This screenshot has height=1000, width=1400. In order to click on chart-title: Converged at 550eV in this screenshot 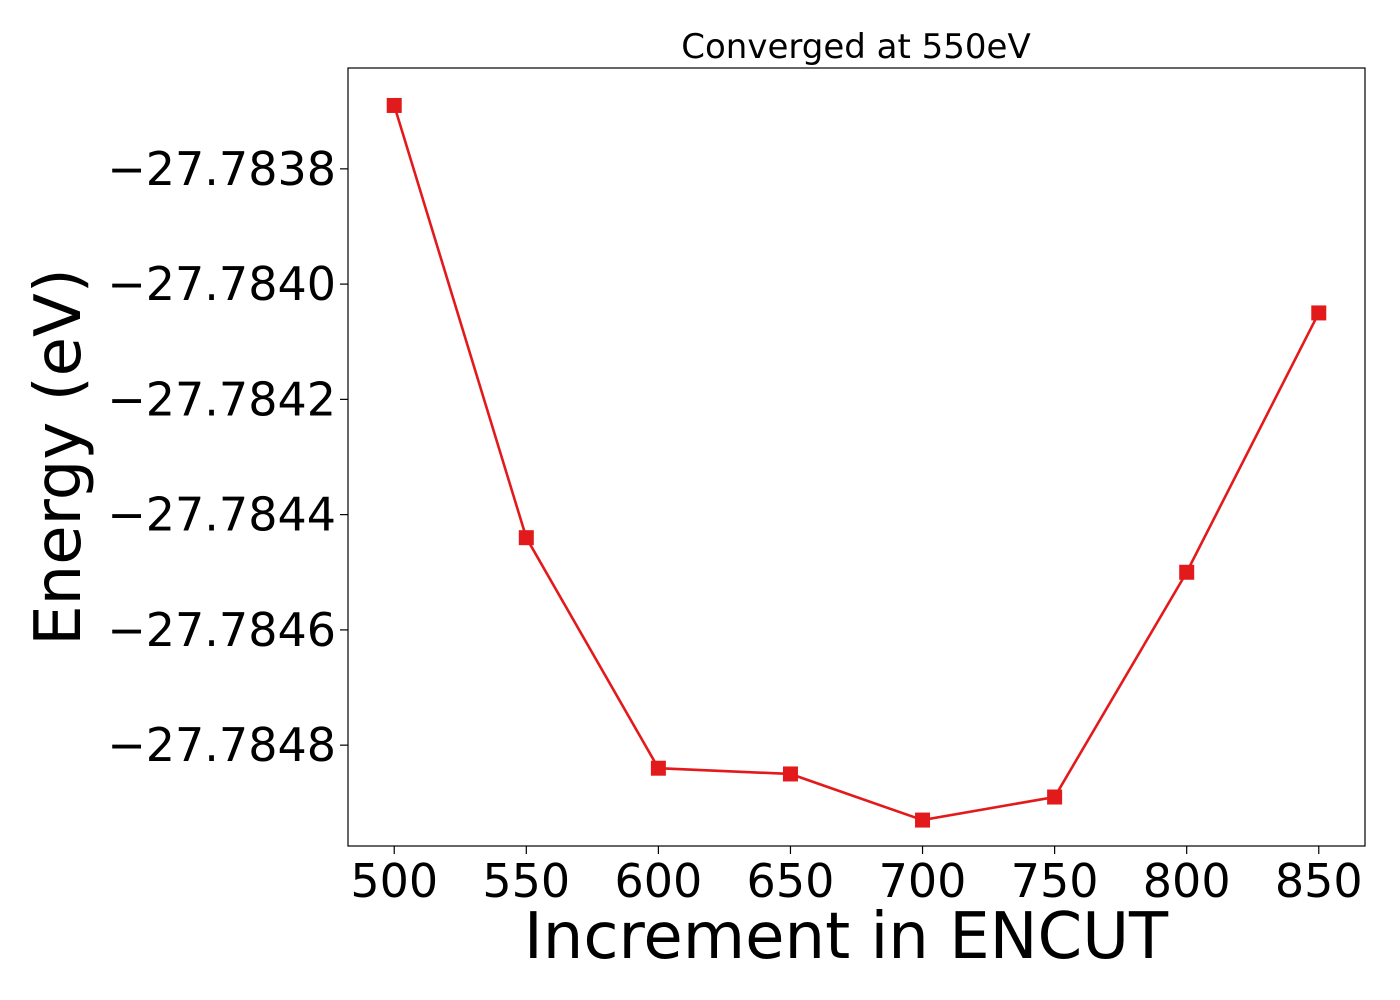, I will do `click(855, 47)`.